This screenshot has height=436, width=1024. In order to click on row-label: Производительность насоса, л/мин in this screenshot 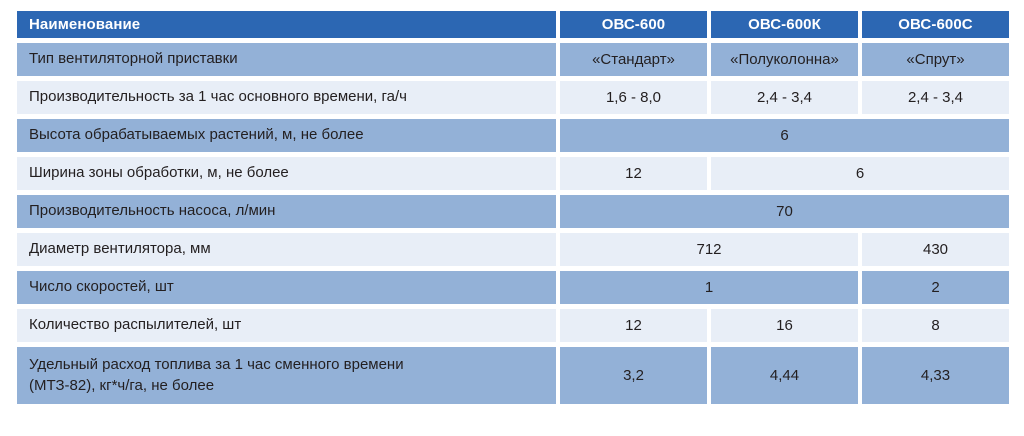, I will do `click(286, 211)`.